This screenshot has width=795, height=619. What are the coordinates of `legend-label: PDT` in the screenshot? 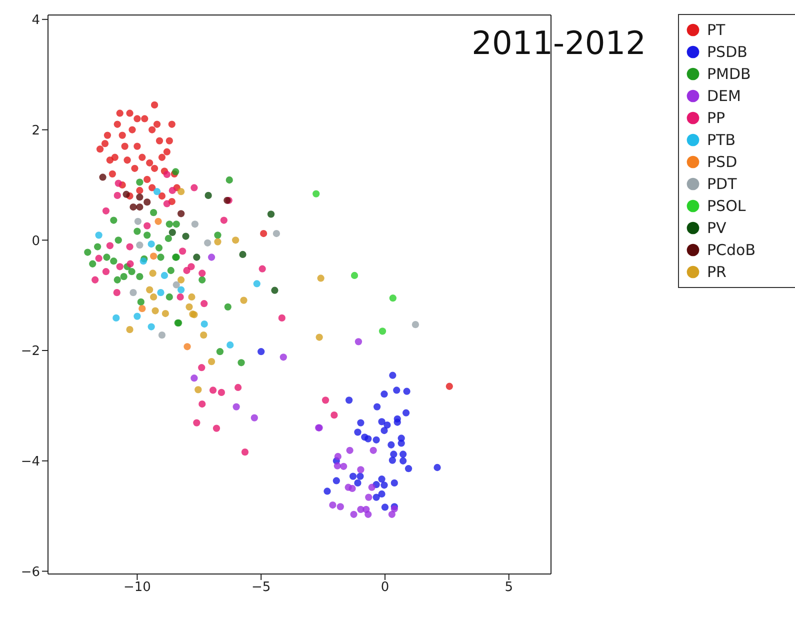 It's located at (722, 184).